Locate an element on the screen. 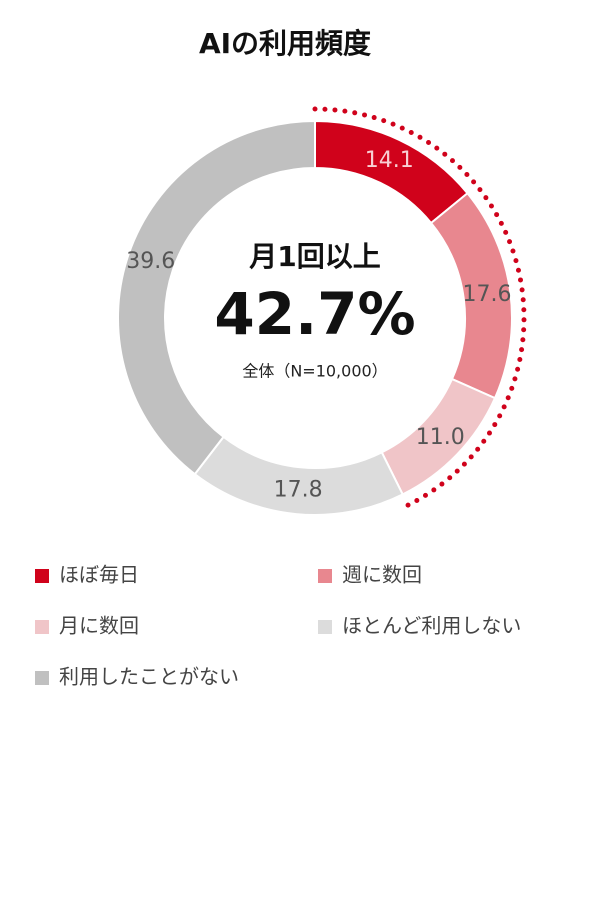 The image size is (600, 922). legend-label: ほとんど利用しない is located at coordinates (431, 626).